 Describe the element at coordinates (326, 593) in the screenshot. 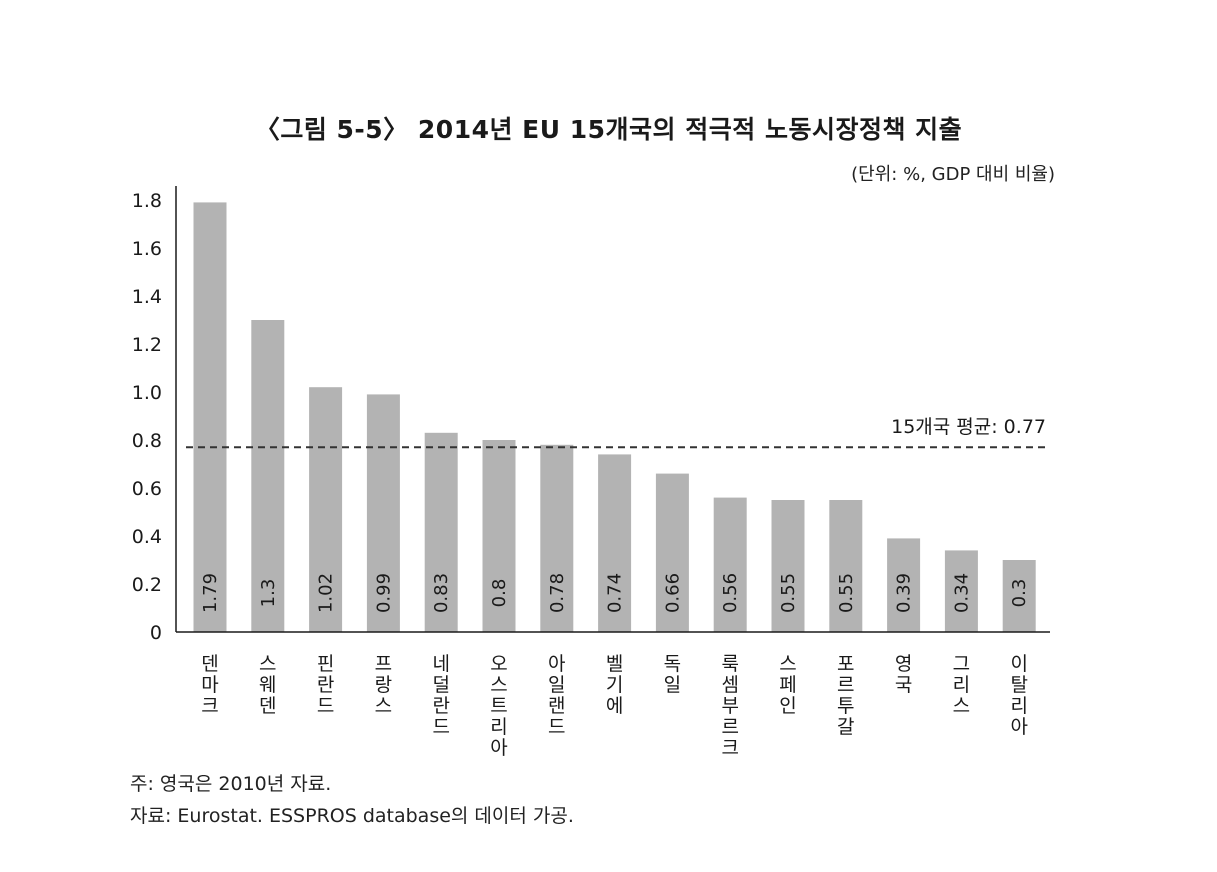

I see `value-label: 1.02` at that location.